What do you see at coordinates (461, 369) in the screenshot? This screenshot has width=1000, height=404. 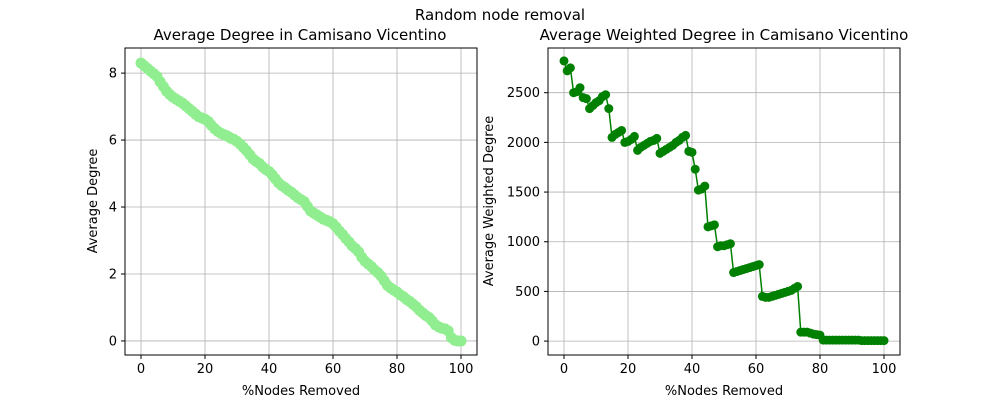 I see `chart-left-xtick-label: 100` at bounding box center [461, 369].